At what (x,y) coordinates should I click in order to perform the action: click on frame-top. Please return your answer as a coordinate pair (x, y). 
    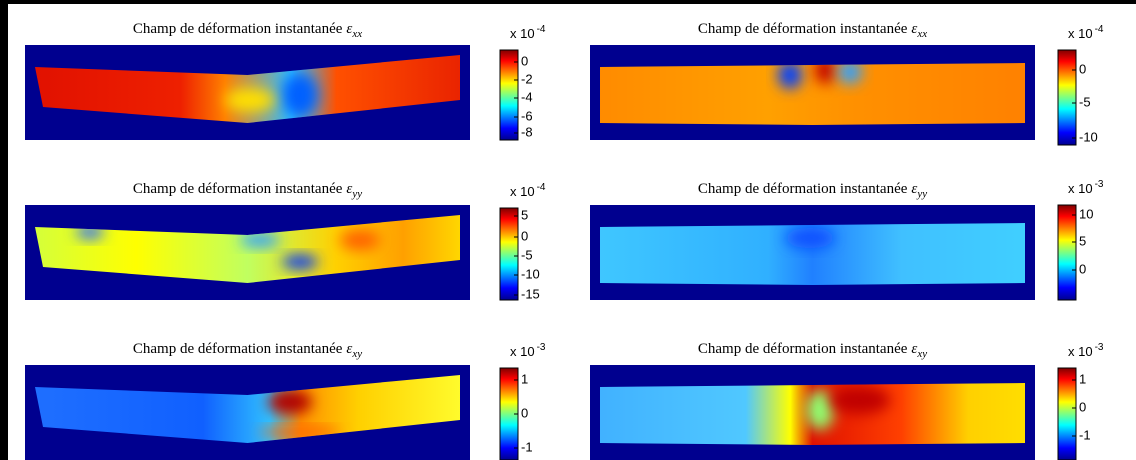
    Looking at the image, I should click on (568, 2).